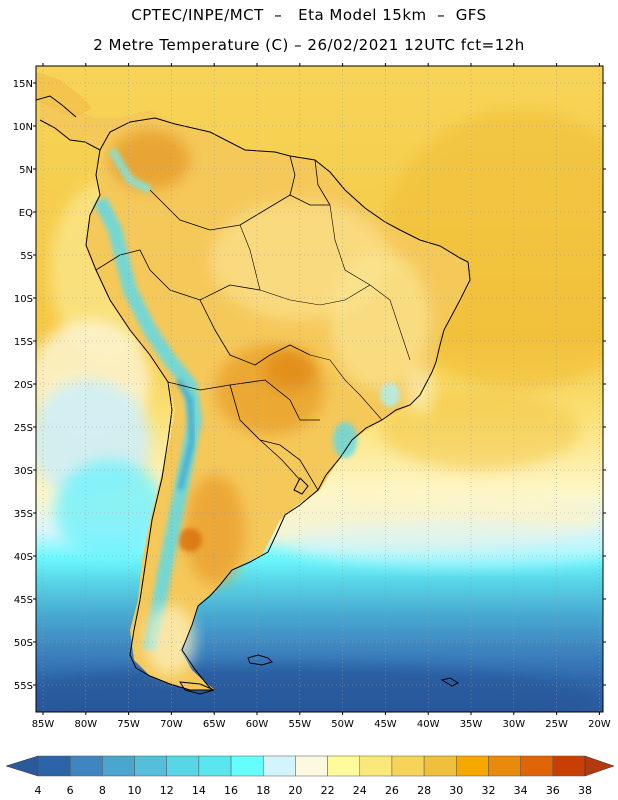 The width and height of the screenshot is (618, 800). I want to click on colorbar-label: 6, so click(70, 790).